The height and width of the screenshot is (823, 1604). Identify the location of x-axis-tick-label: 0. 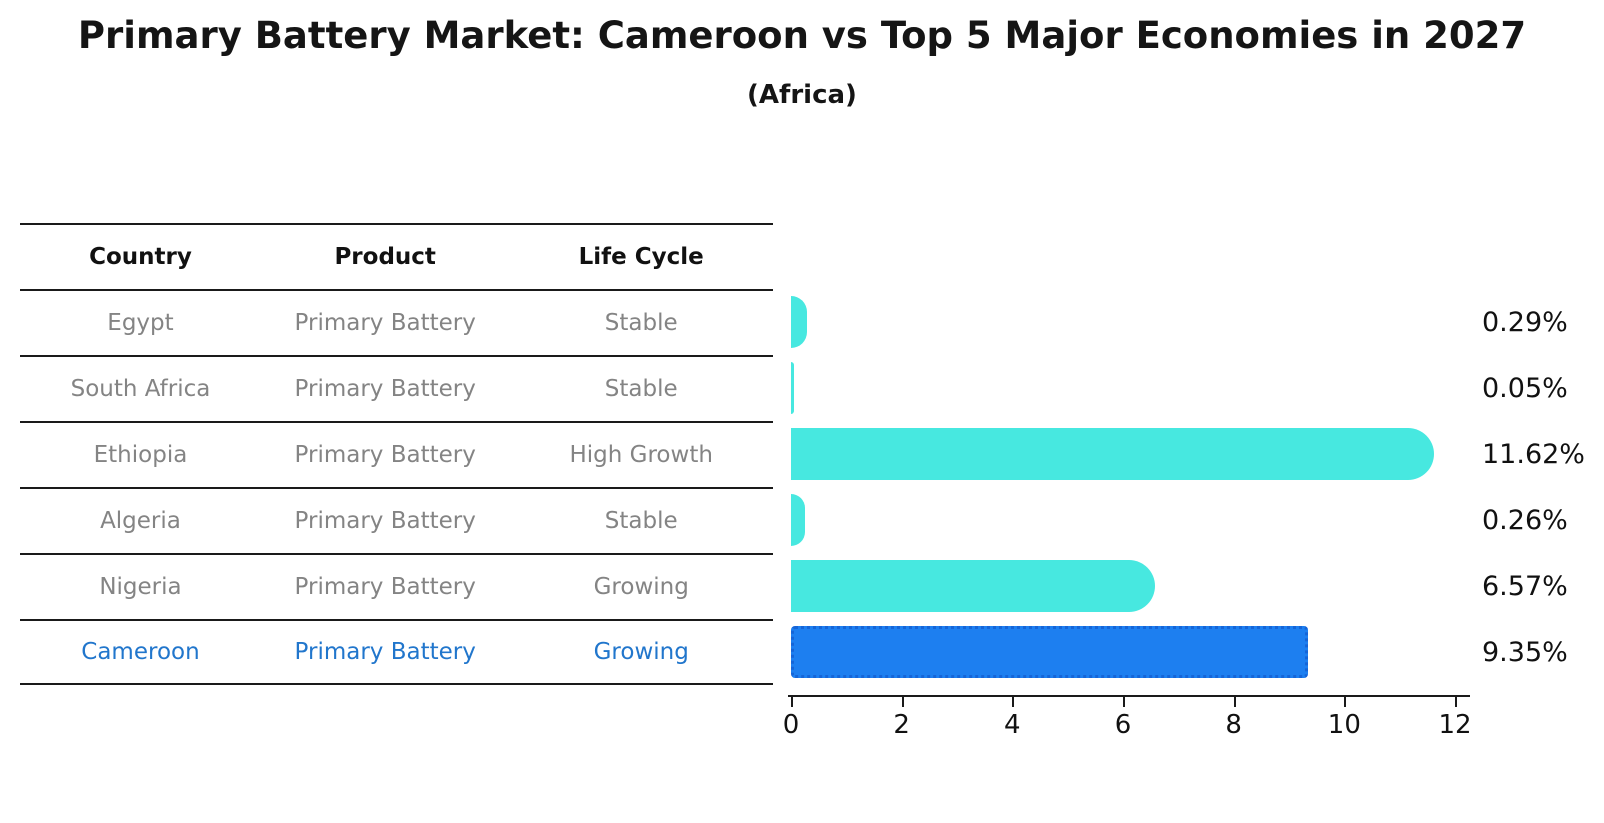
(791, 725).